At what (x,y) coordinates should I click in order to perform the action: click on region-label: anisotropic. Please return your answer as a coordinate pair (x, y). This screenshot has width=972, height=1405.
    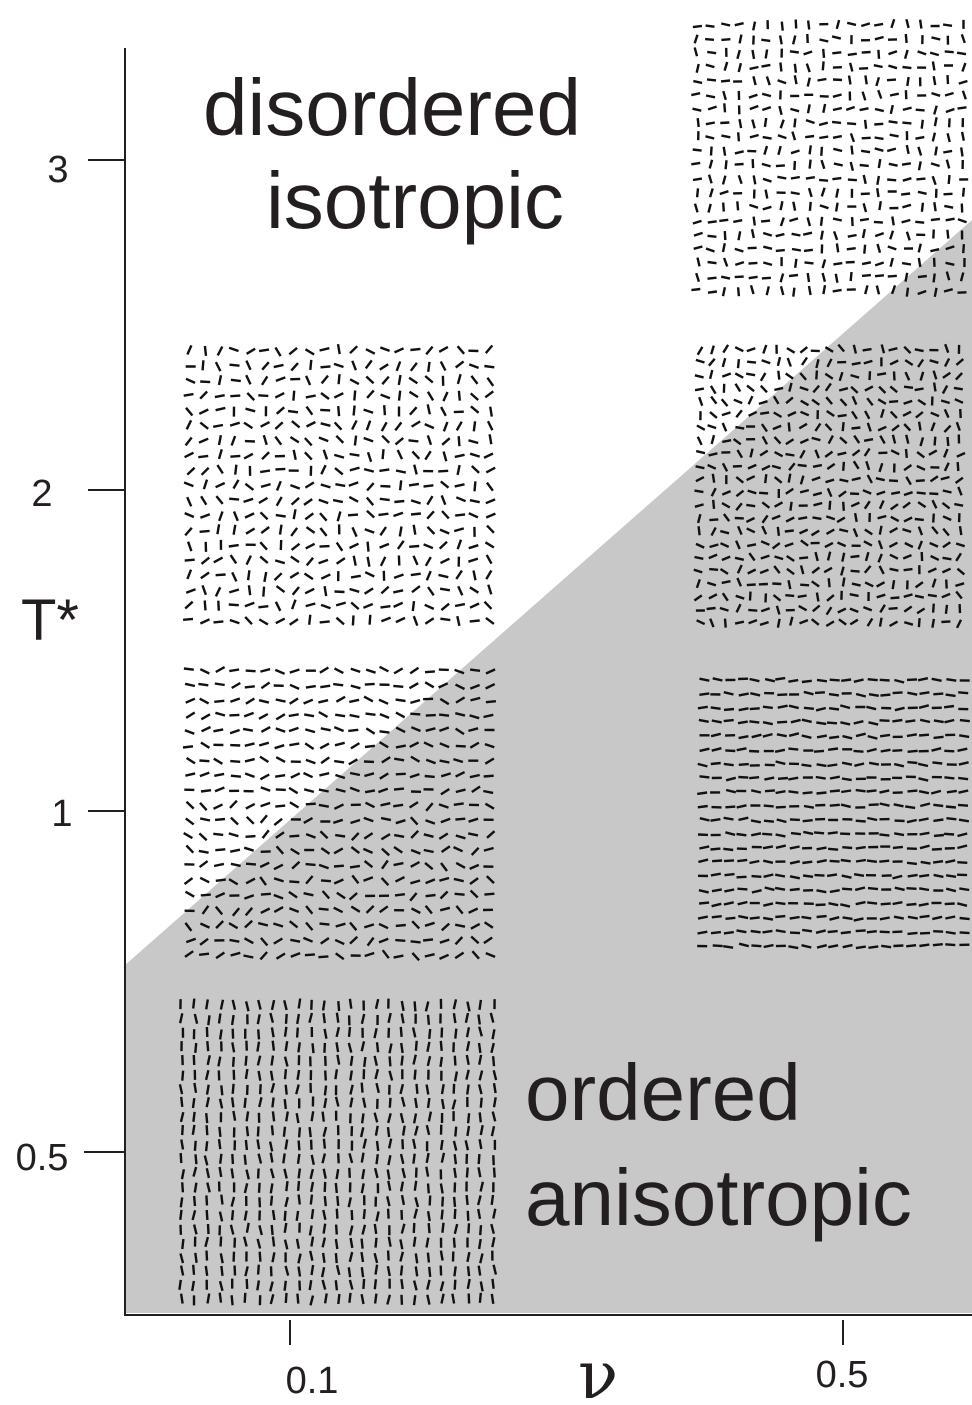
    Looking at the image, I should click on (718, 1197).